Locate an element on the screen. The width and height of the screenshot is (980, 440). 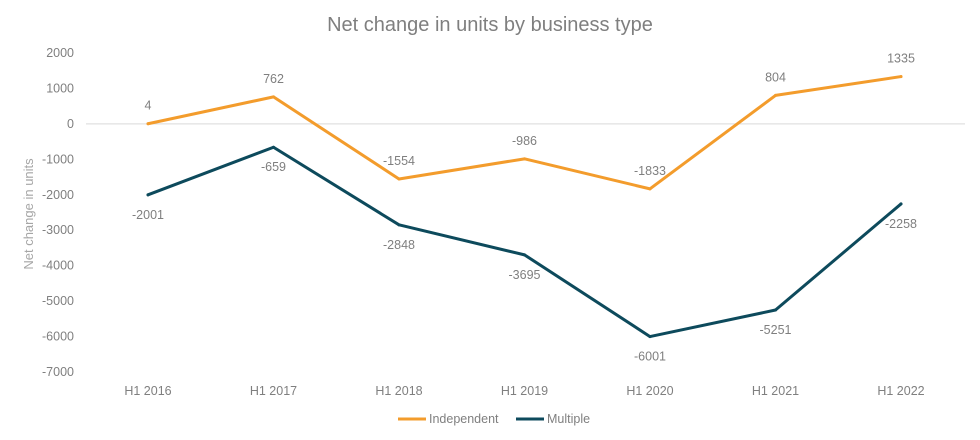
y-tick-label: 1000 is located at coordinates (60, 88).